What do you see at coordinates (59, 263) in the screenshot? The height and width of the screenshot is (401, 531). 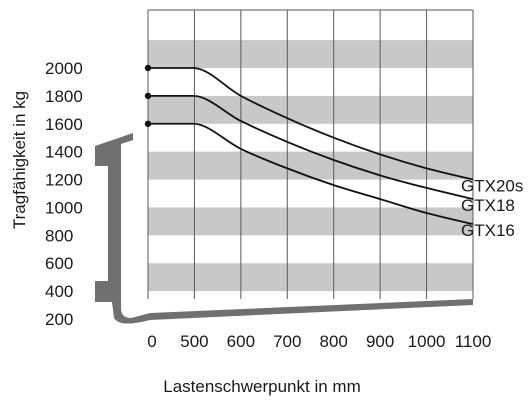 I see `y-tick-label: 600` at bounding box center [59, 263].